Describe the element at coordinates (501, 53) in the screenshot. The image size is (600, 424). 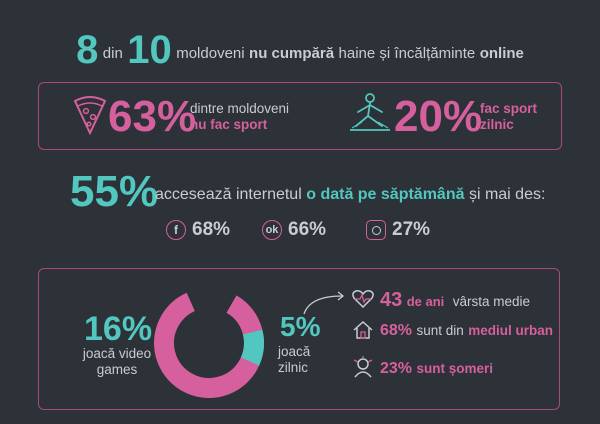
I see `headline-text-d: online` at that location.